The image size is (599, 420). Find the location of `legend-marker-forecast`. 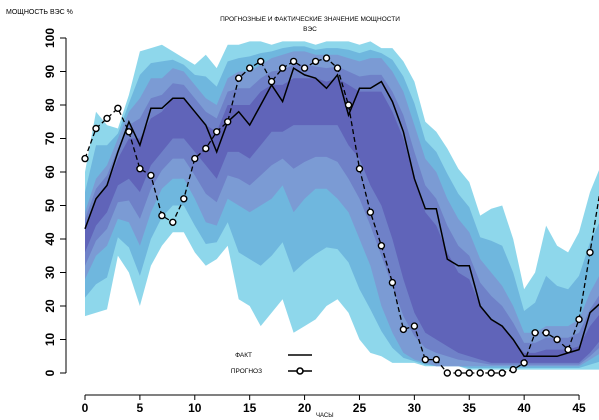

legend-marker-forecast is located at coordinates (300, 371).